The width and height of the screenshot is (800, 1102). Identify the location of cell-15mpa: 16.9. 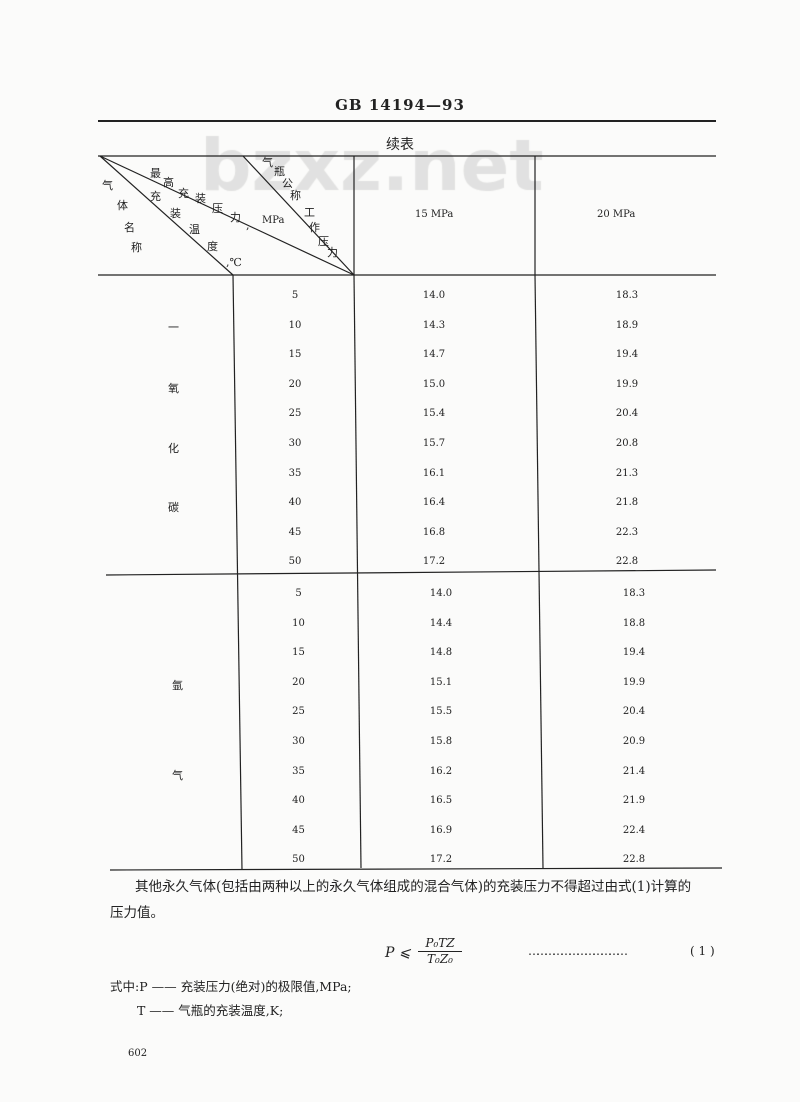
(441, 830).